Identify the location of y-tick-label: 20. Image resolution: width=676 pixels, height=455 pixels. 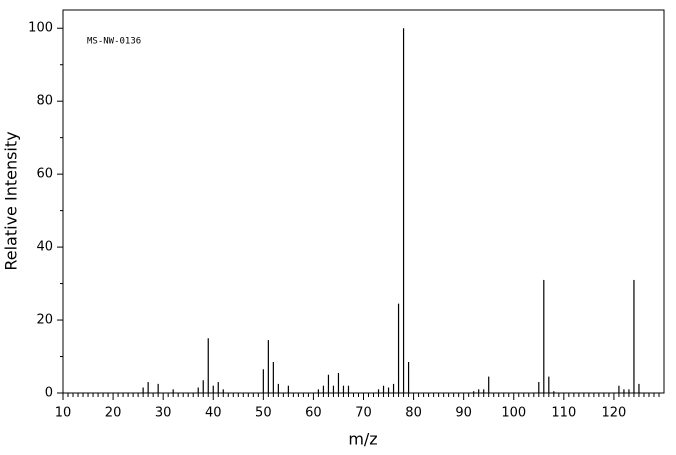
(44, 320).